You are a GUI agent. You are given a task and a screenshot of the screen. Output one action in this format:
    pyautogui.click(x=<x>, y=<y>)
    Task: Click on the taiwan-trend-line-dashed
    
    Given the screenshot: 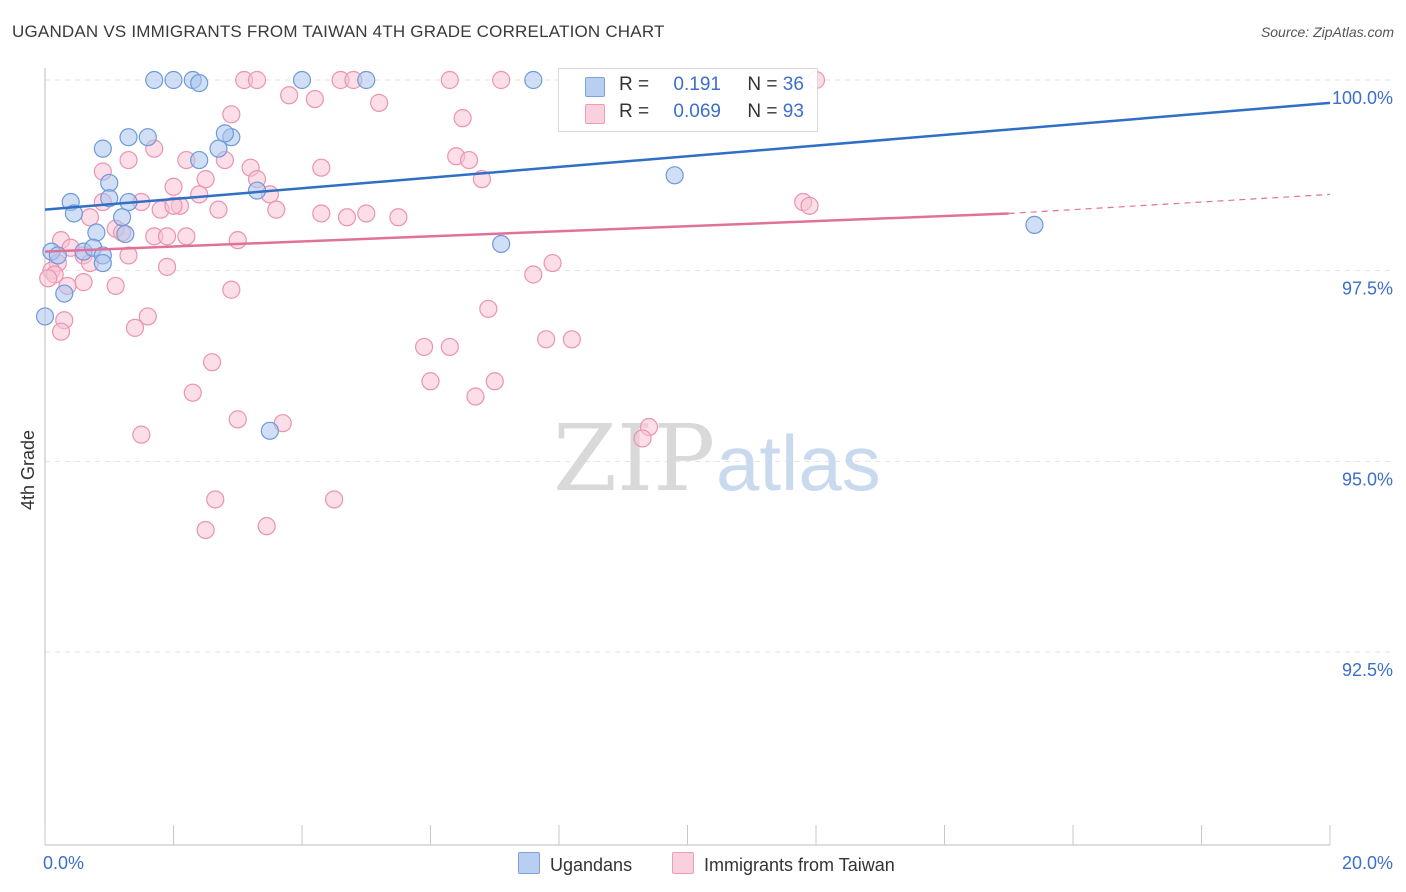 What is the action you would take?
    pyautogui.click(x=1169, y=204)
    